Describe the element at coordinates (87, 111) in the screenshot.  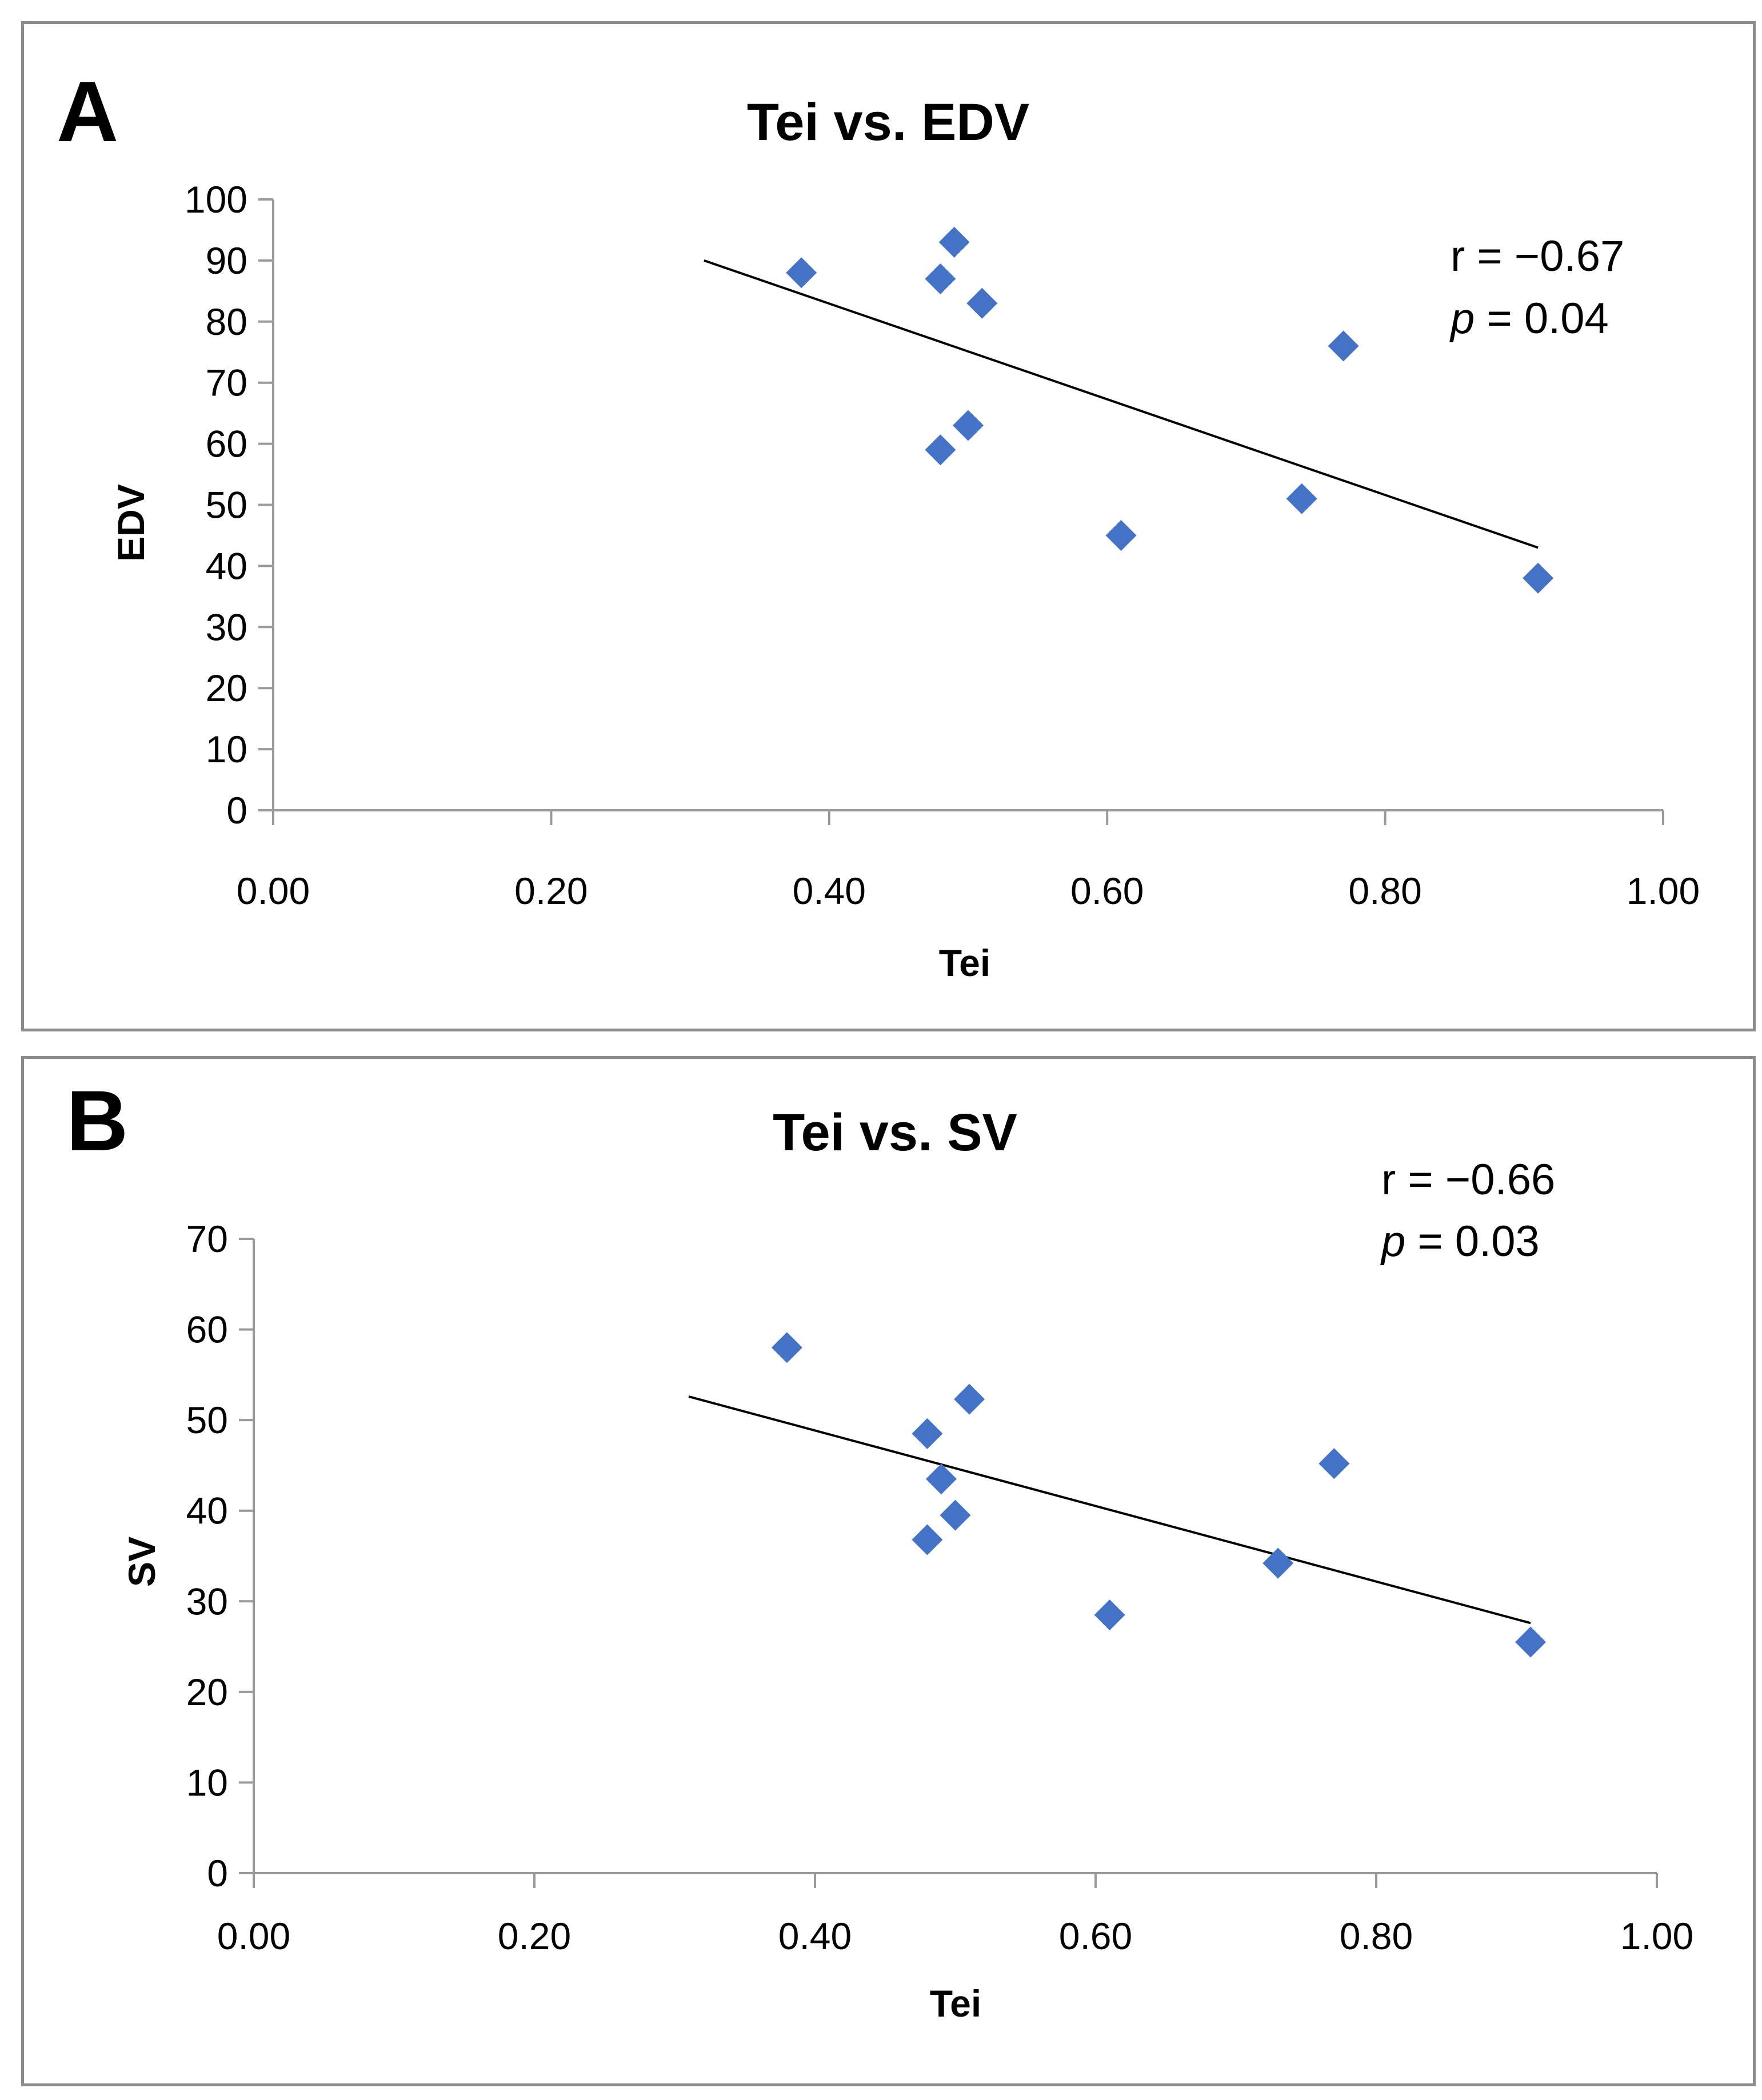
I see `panel-label-a: A` at that location.